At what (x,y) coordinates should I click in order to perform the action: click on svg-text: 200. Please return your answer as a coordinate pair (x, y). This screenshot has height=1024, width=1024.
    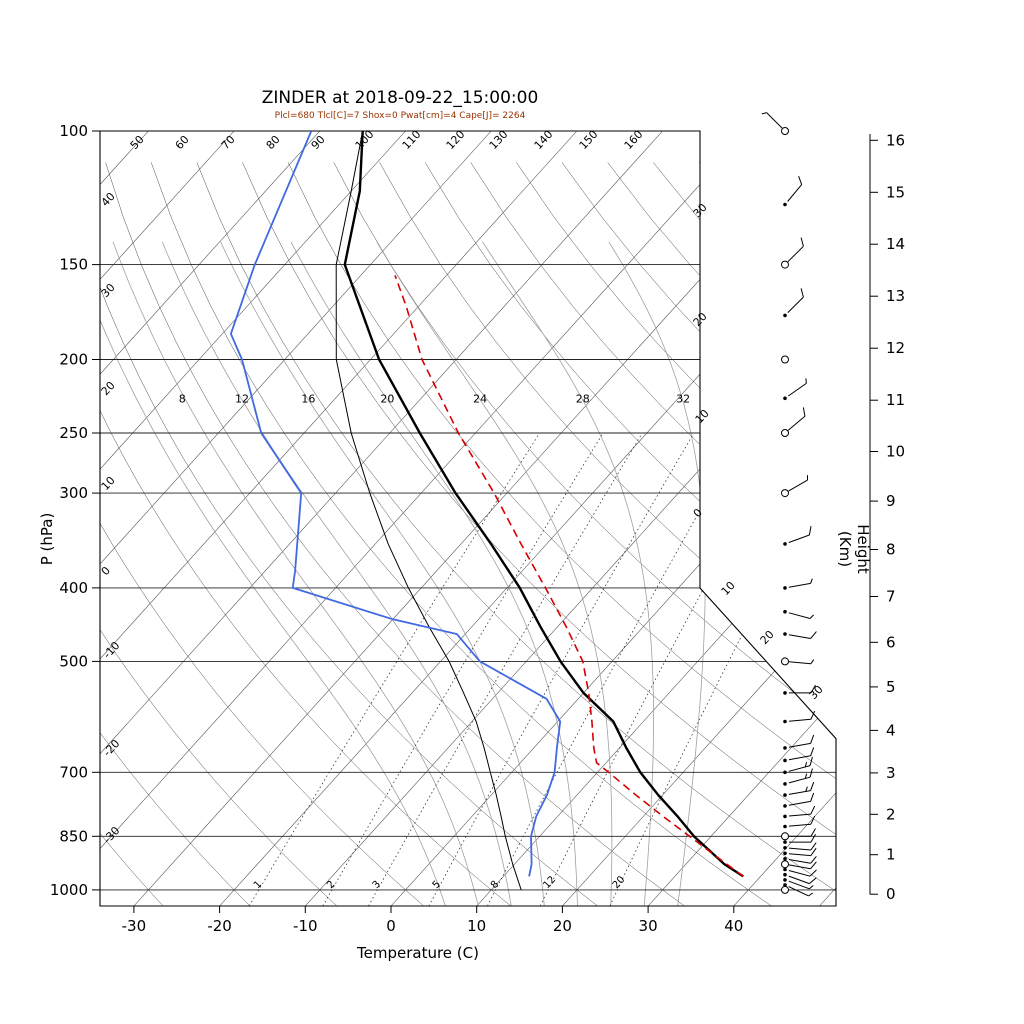
    Looking at the image, I should click on (73, 360).